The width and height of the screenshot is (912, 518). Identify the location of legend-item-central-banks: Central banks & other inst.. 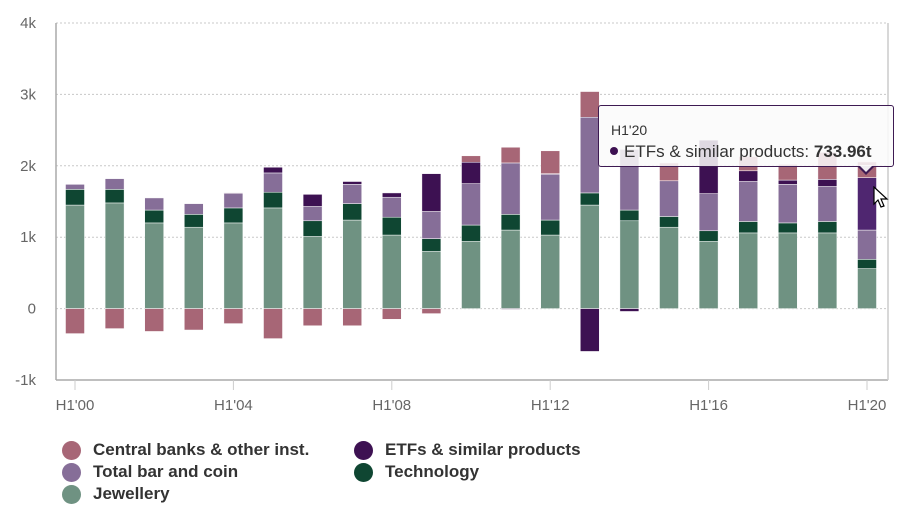
(185, 450).